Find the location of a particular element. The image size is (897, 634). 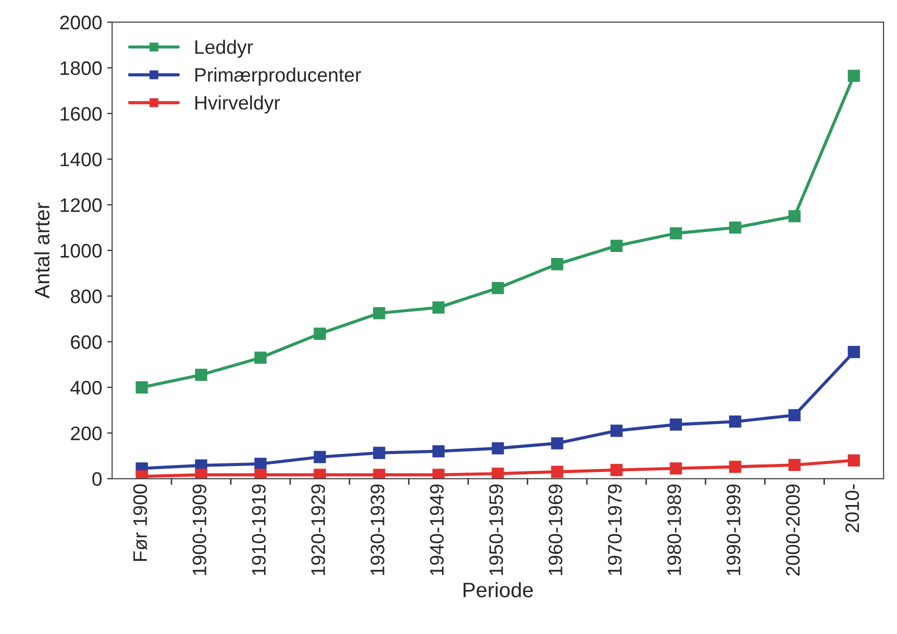

x-tick-label: 1930-1939 is located at coordinates (377, 530).